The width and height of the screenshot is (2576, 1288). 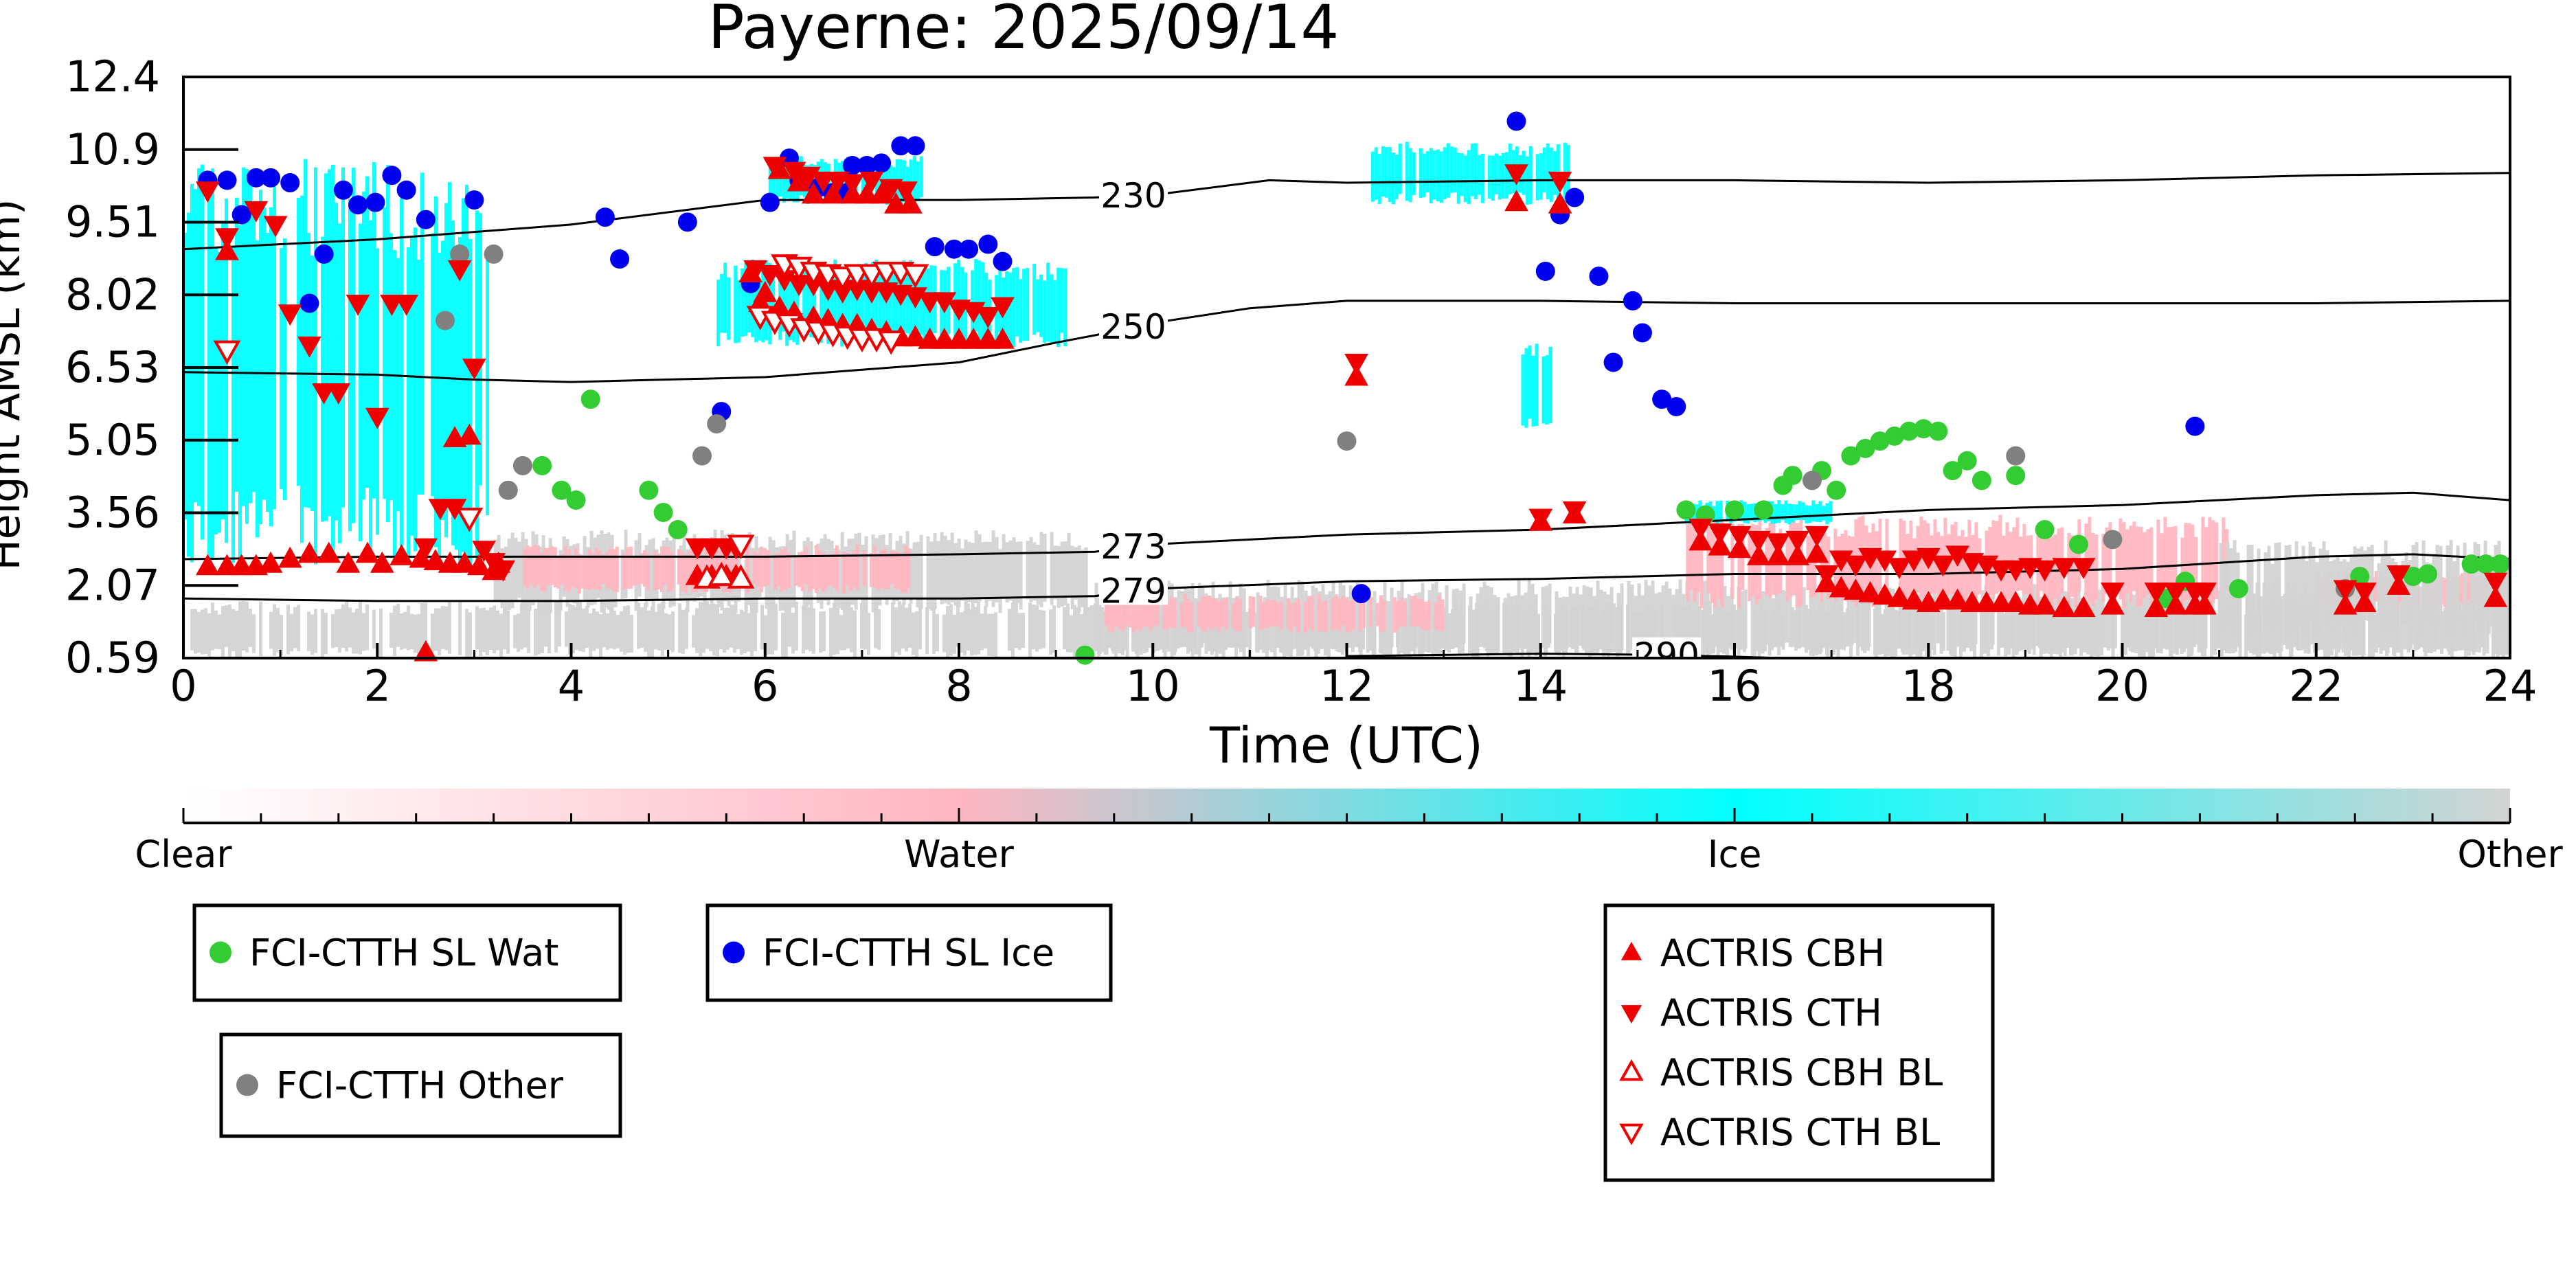 What do you see at coordinates (1631, 950) in the screenshot?
I see `legend-marker` at bounding box center [1631, 950].